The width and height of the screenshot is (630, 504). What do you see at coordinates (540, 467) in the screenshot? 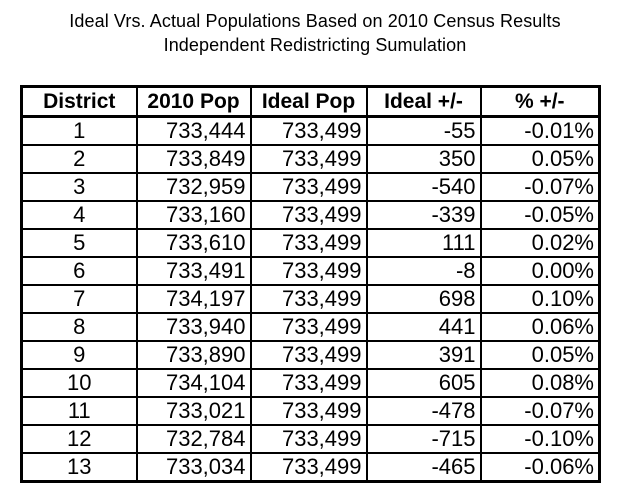
I see `cell-pct-diff: -0.06%` at bounding box center [540, 467].